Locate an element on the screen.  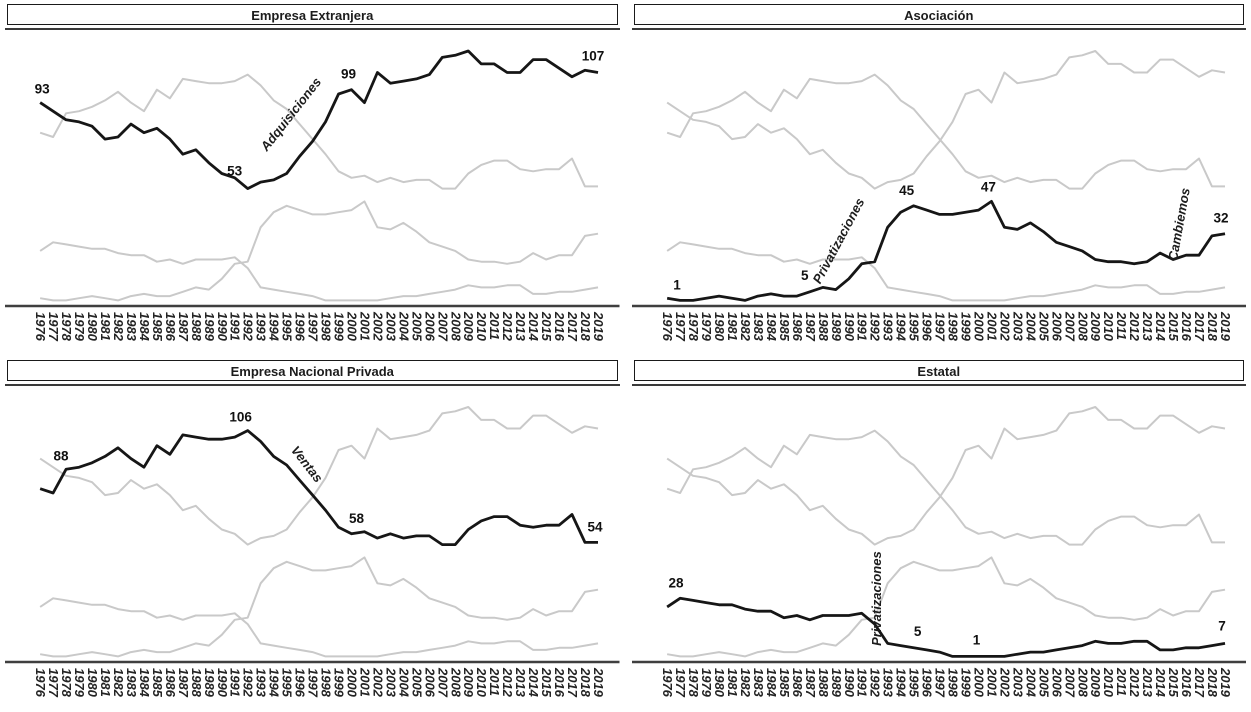
x-tick-label: 1982 is located at coordinates (744, 683).